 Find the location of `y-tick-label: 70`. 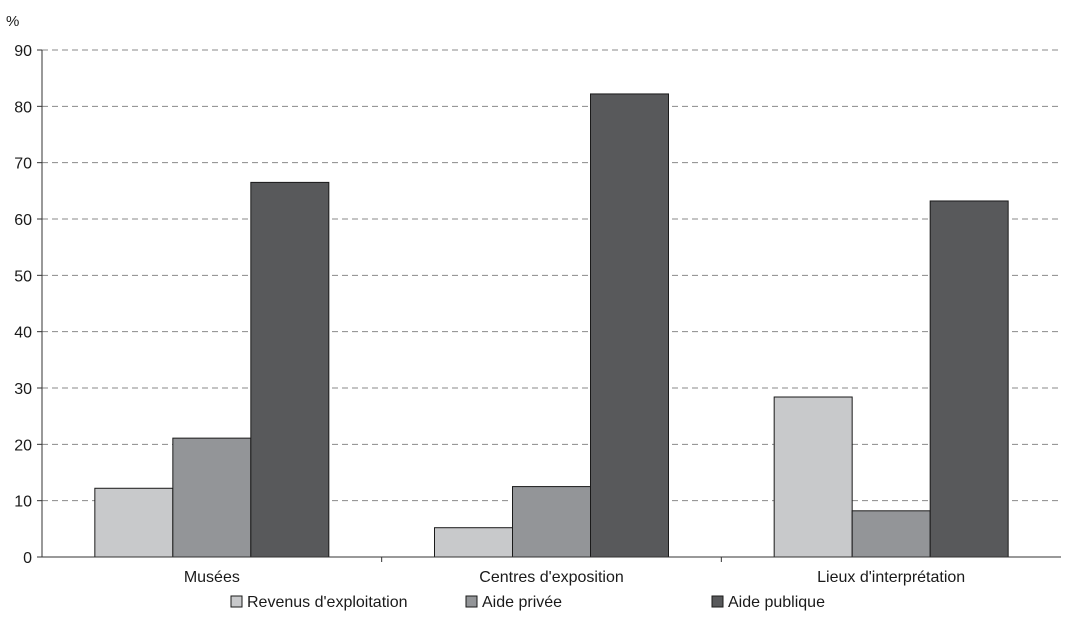

y-tick-label: 70 is located at coordinates (23, 164).